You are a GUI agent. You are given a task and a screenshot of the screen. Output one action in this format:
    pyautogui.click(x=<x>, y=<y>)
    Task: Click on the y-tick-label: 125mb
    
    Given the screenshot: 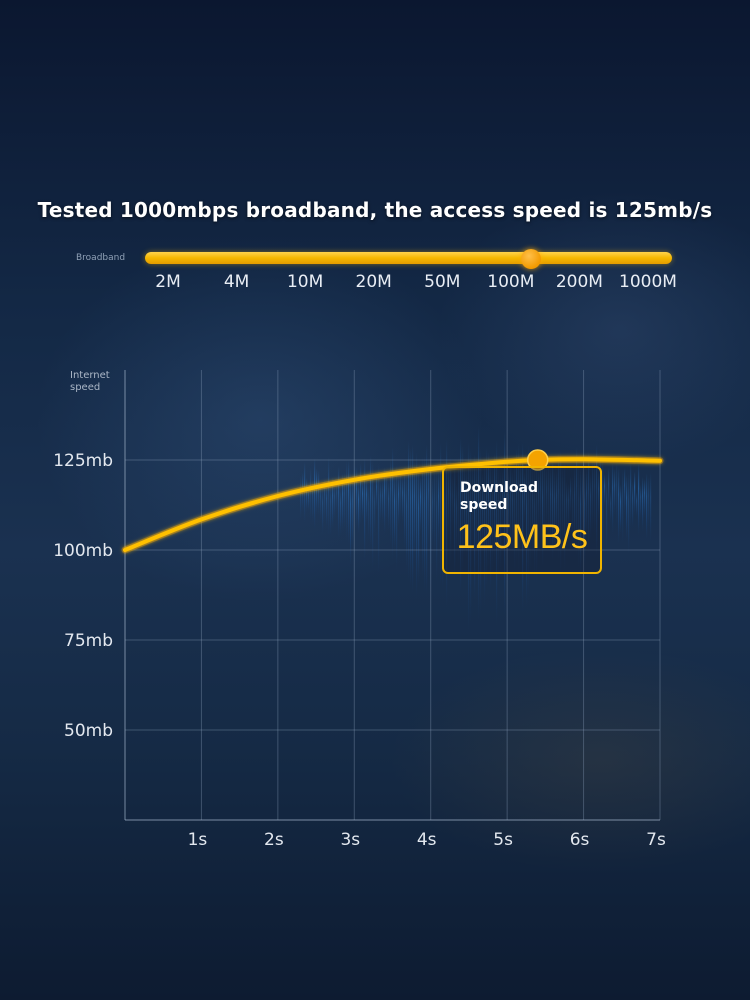 What is the action you would take?
    pyautogui.click(x=83, y=461)
    